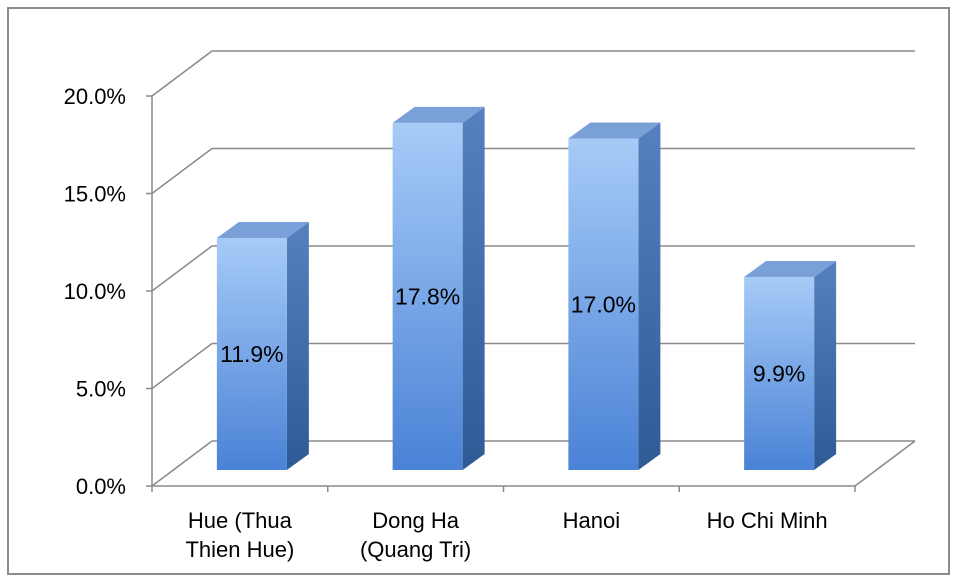 The height and width of the screenshot is (584, 959). Describe the element at coordinates (415, 549) in the screenshot. I see `x-tick-label-line: (Quang Tri)` at that location.